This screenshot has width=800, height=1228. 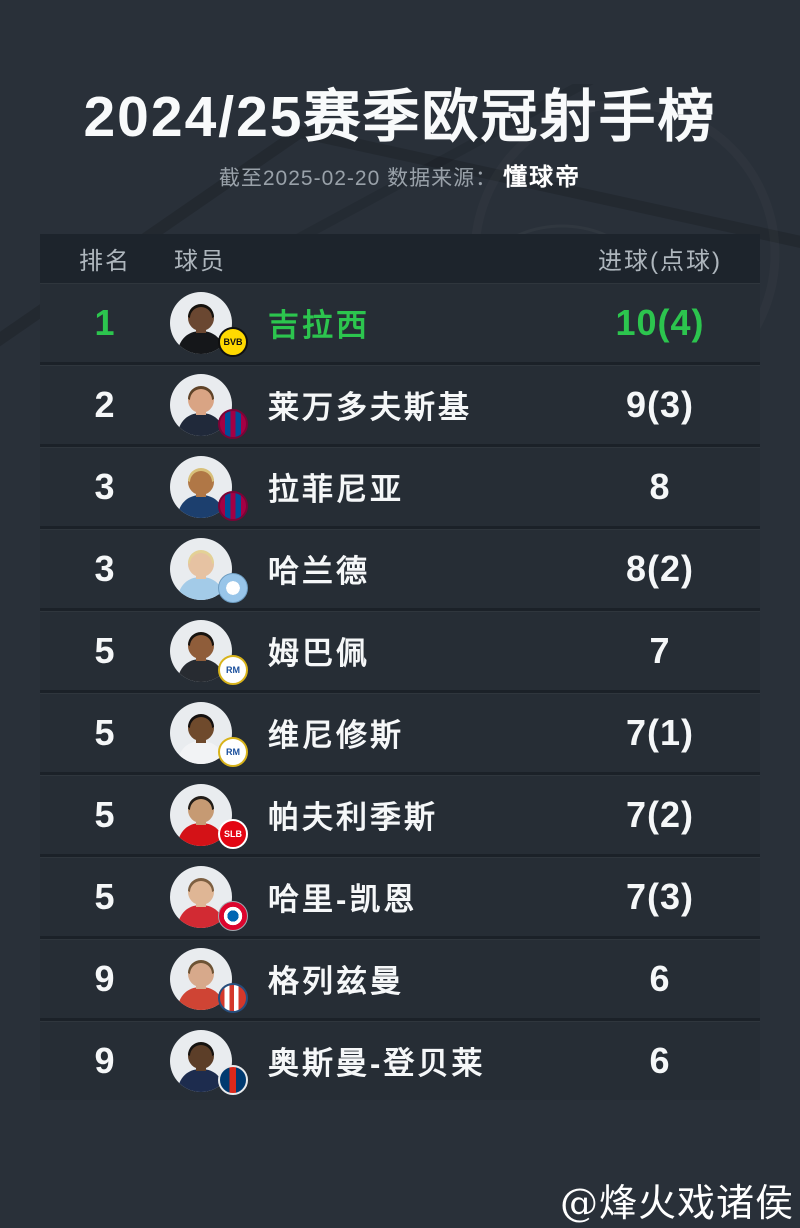 What do you see at coordinates (105, 261) in the screenshot?
I see `header-rank: 排名` at bounding box center [105, 261].